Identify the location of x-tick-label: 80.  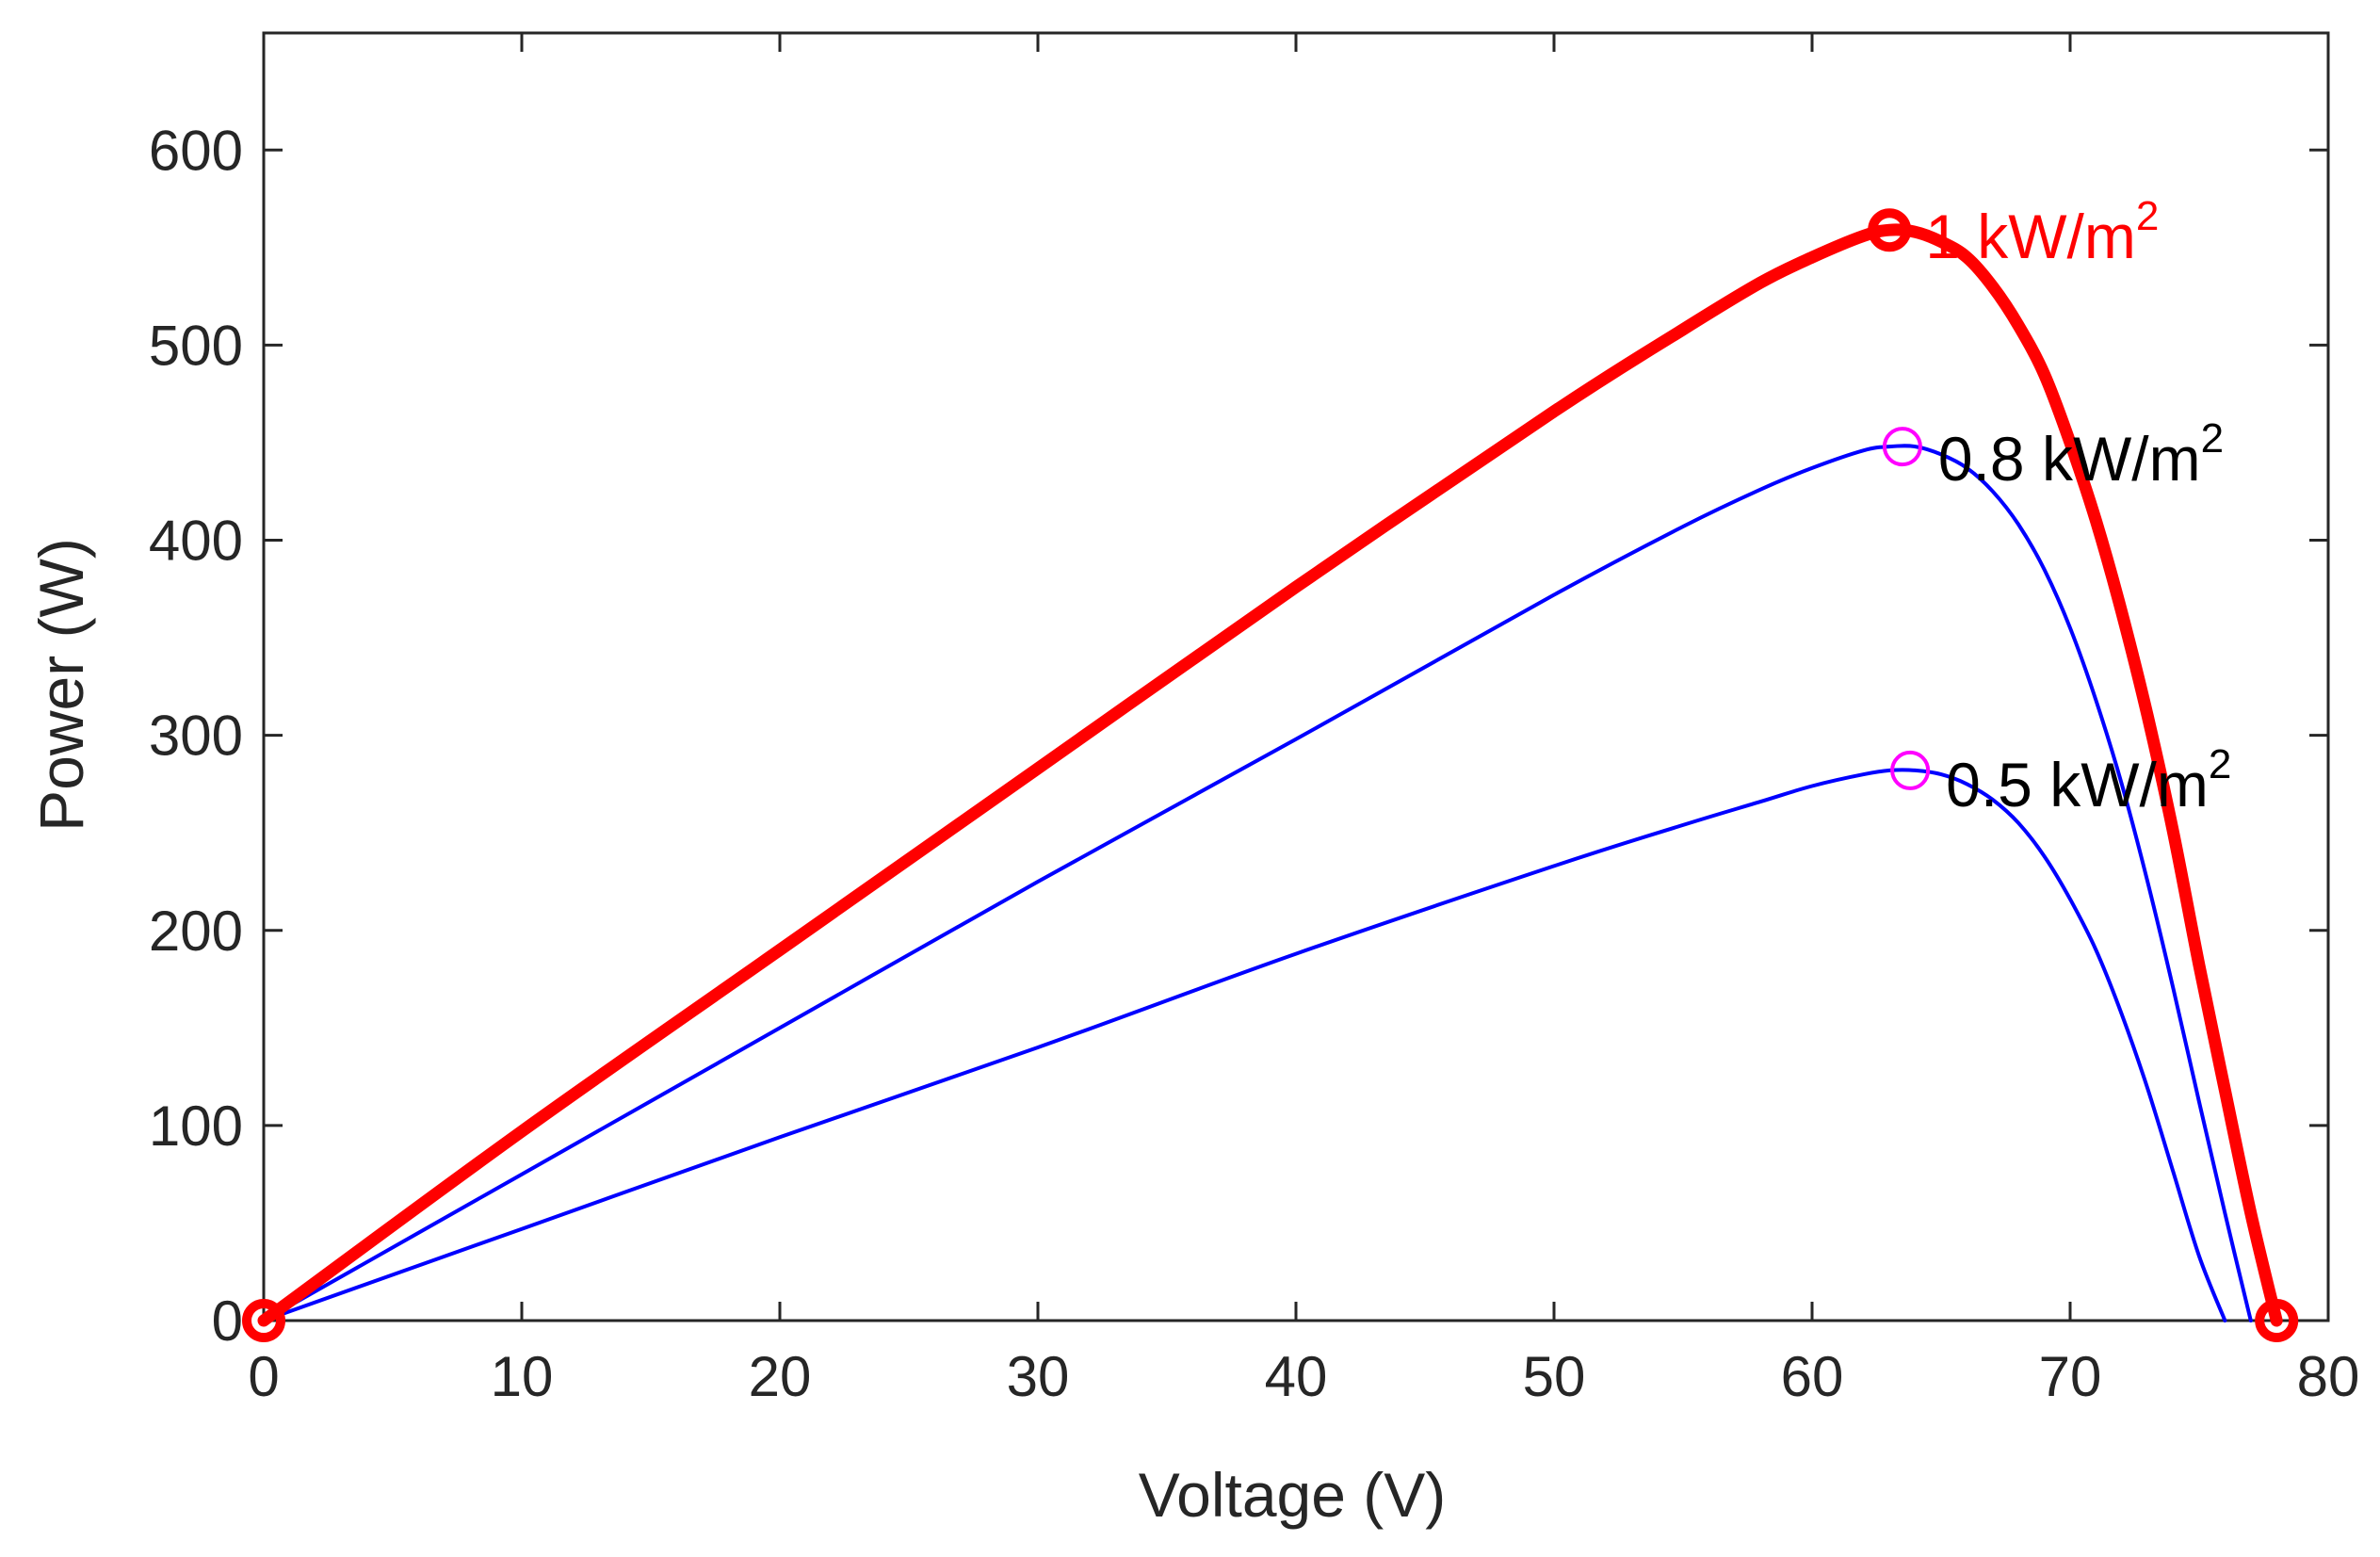
(2328, 1376).